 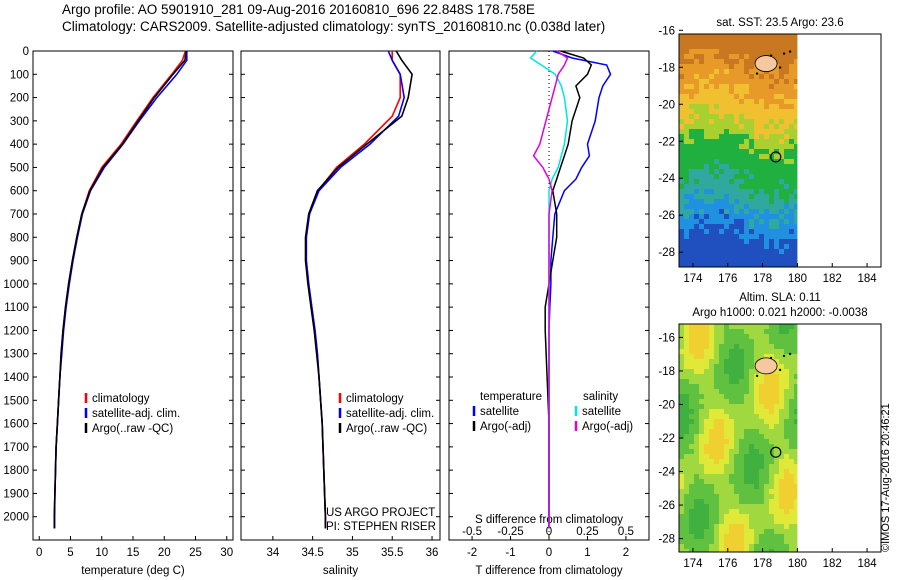 I want to click on temperature-legend-label: climatology, so click(x=121, y=399).